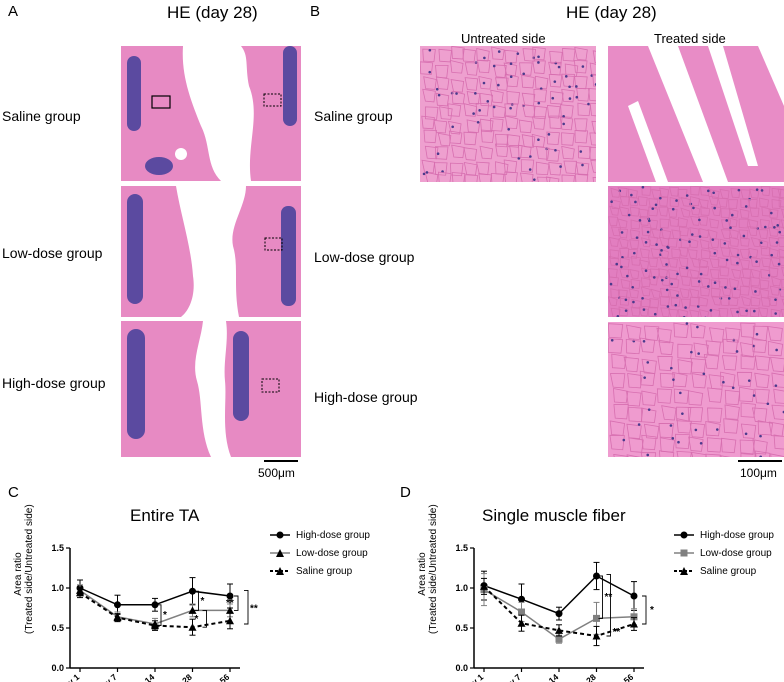 This screenshot has width=784, height=682. I want to click on scale-label-a: 500μm, so click(276, 473).